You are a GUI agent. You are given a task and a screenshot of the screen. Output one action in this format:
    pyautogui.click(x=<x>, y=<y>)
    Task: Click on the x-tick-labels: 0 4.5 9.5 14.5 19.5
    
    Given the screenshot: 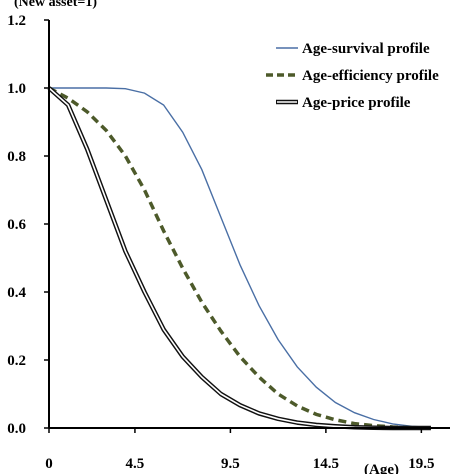 What is the action you would take?
    pyautogui.click(x=239, y=464)
    